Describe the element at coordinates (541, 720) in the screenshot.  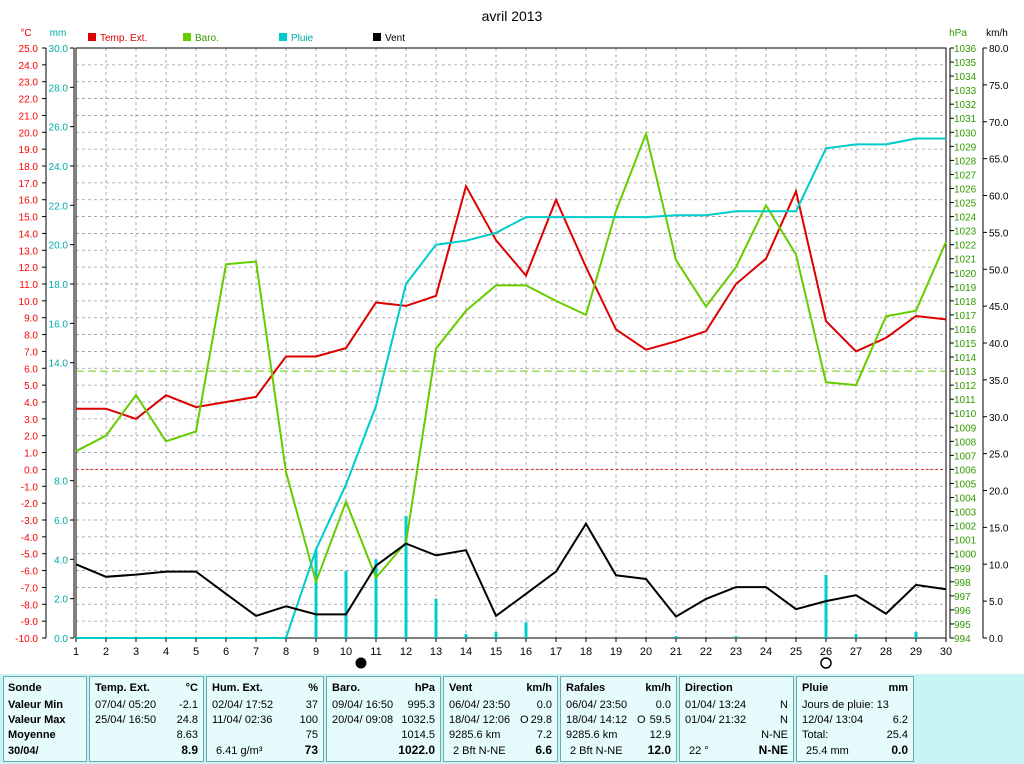
I see `wind-max-value: 29.8` at that location.